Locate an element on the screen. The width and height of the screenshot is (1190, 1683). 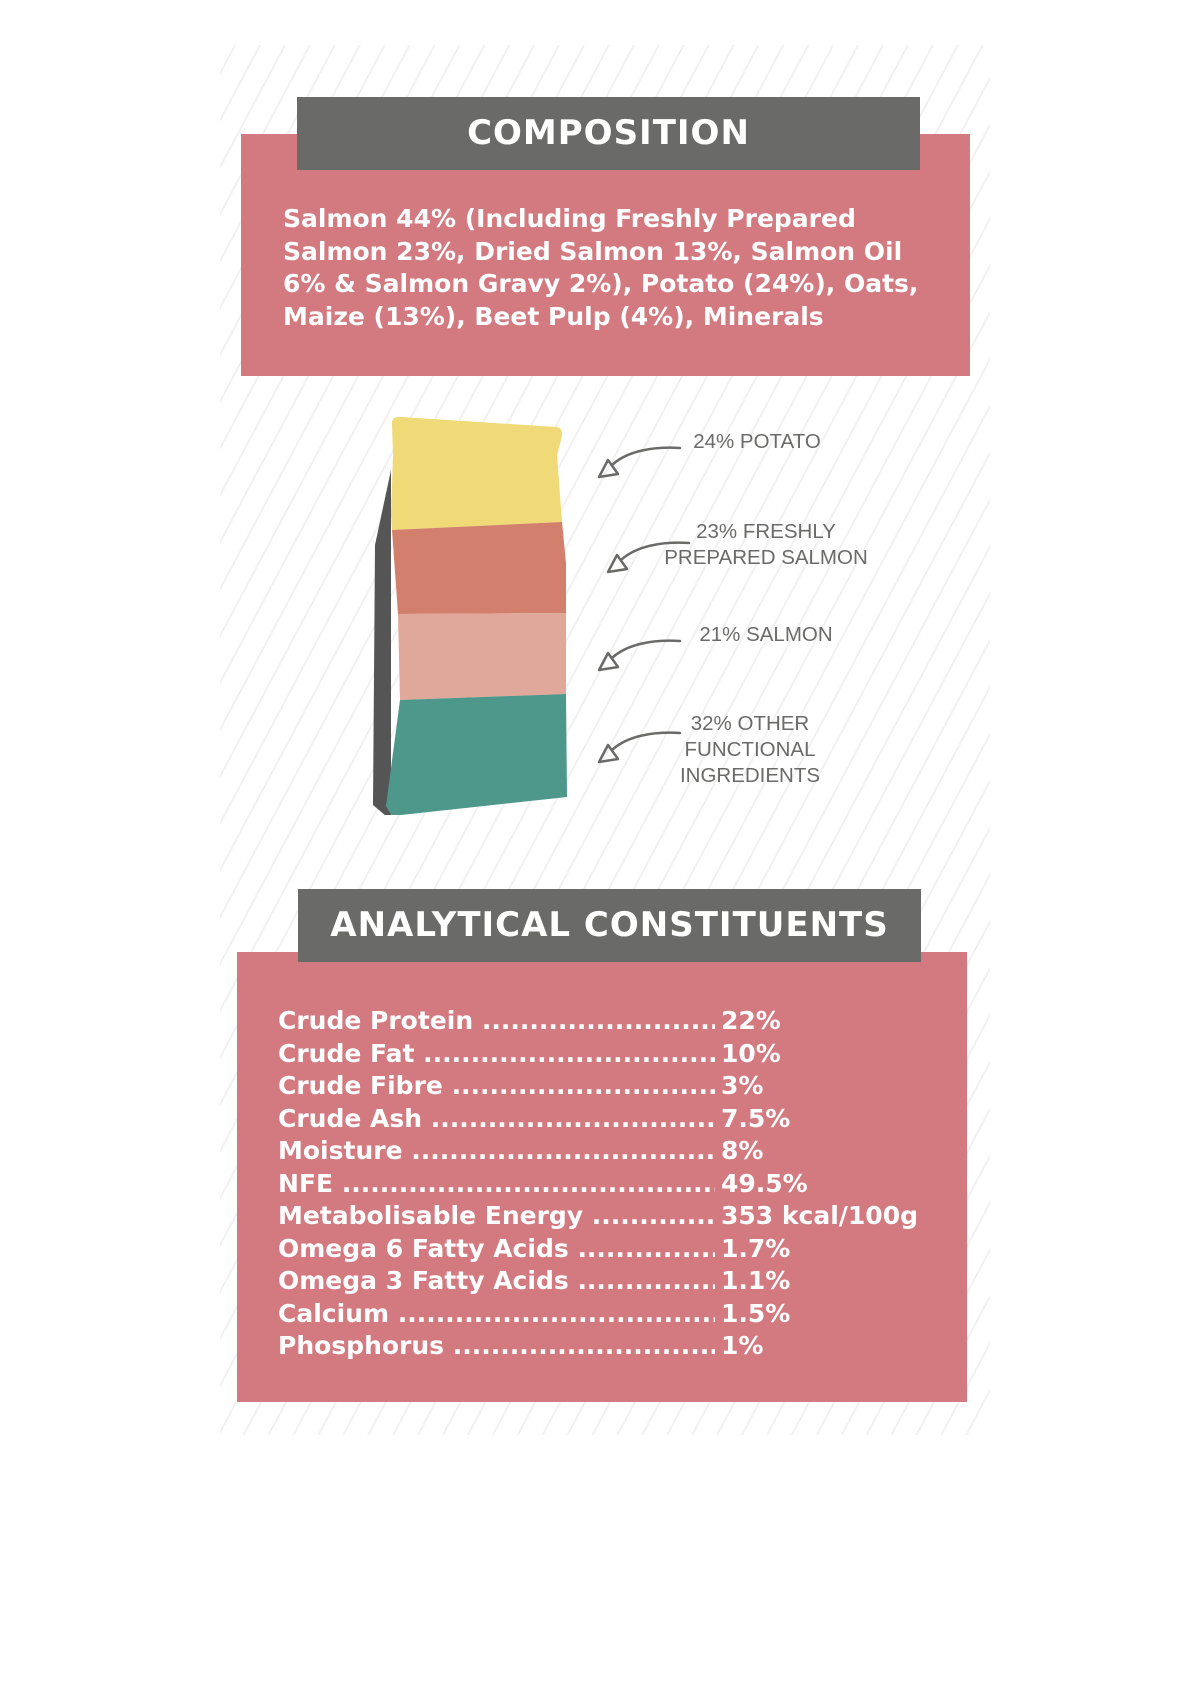
bag-layer-salmon is located at coordinates (482, 656).